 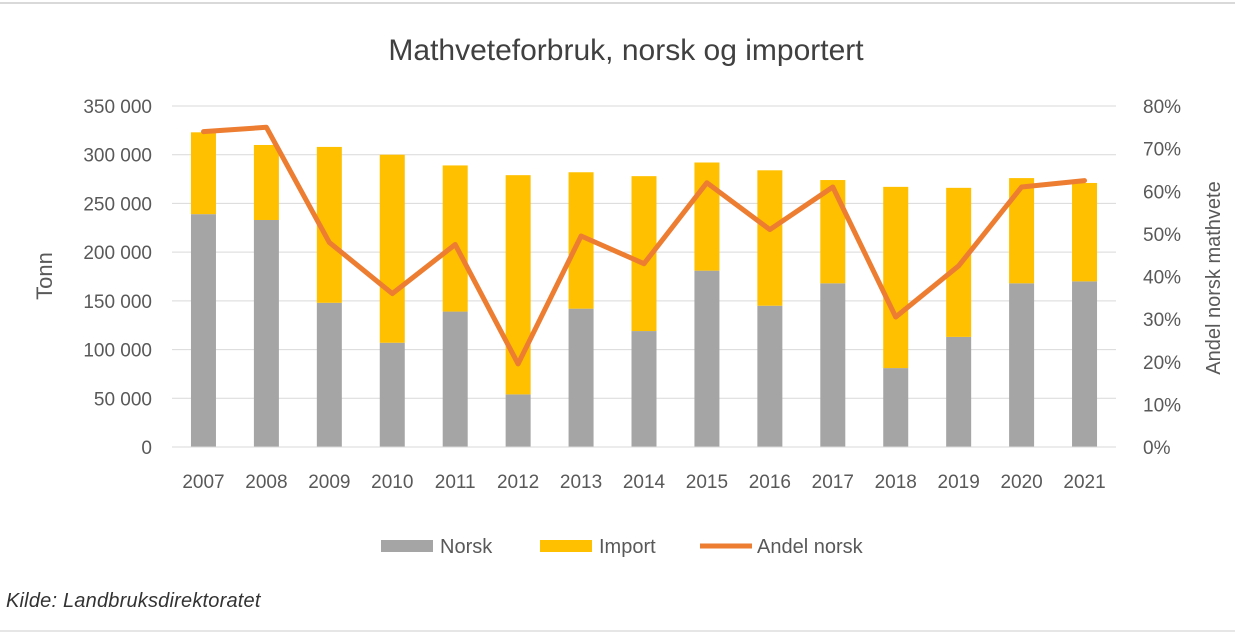 I want to click on bar-norsk-2013, so click(x=581, y=377).